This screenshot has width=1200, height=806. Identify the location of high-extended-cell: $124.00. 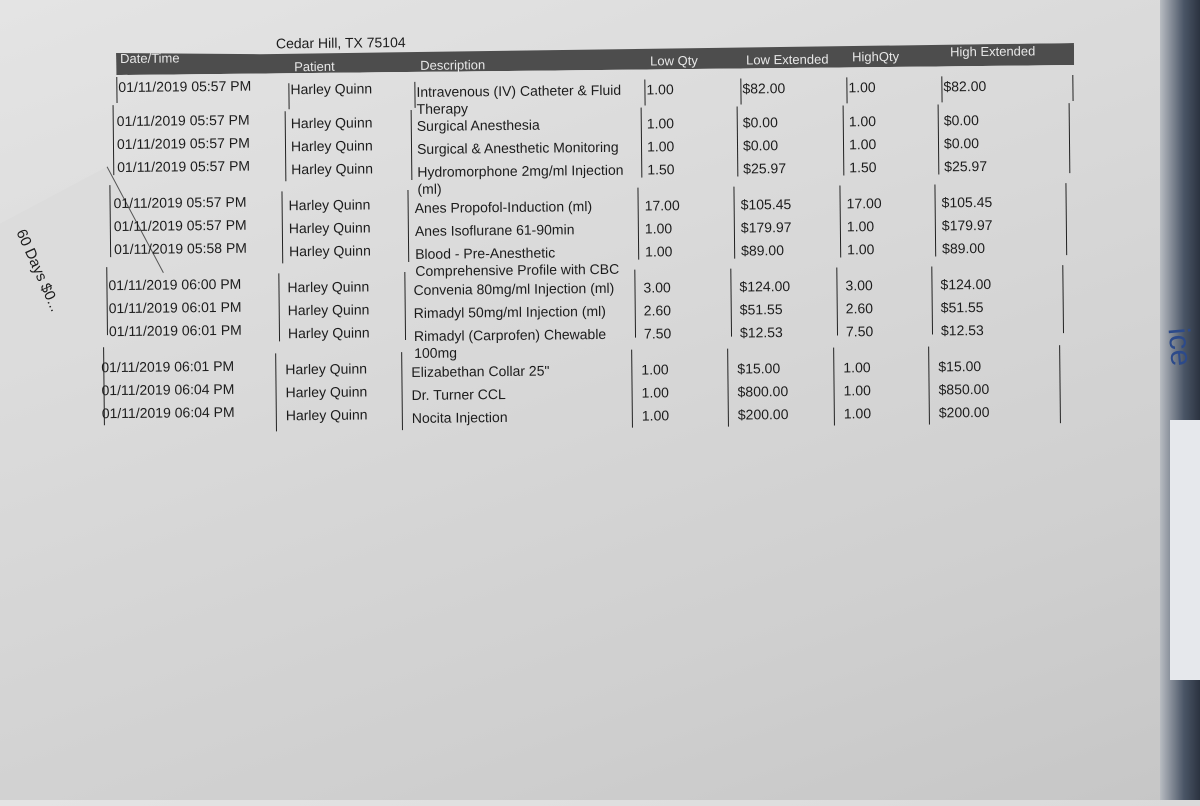
(966, 284).